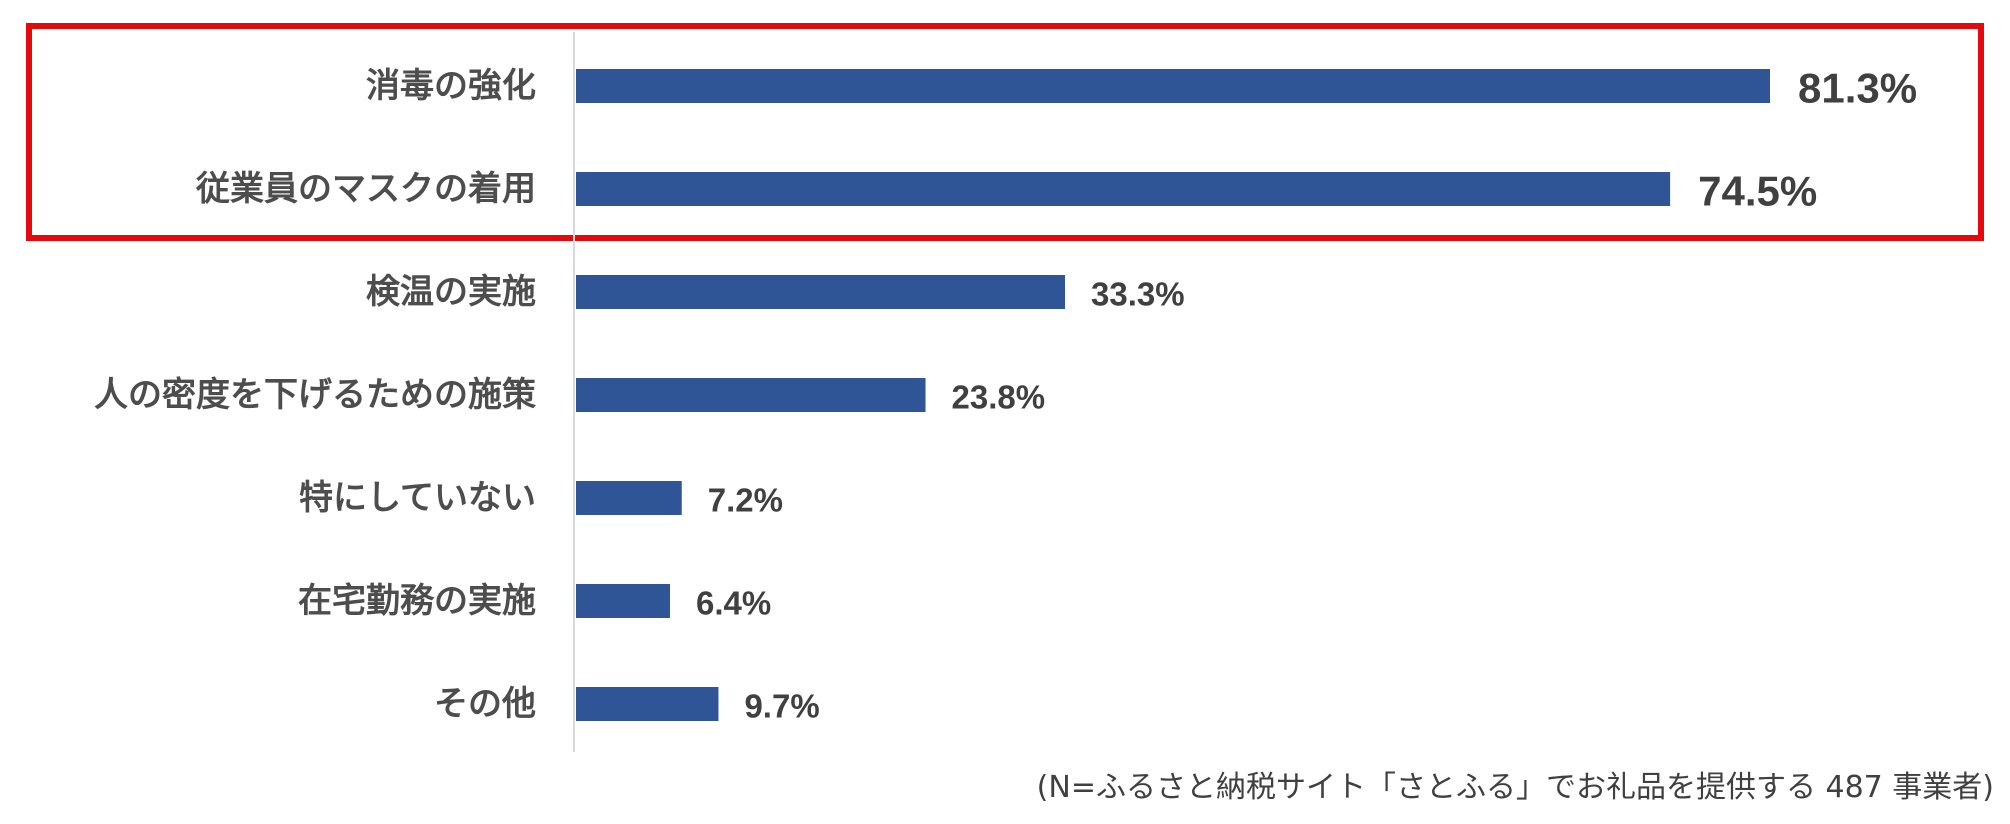 The image size is (2010, 824). Describe the element at coordinates (733, 603) in the screenshot. I see `value-label: 6.4%` at that location.